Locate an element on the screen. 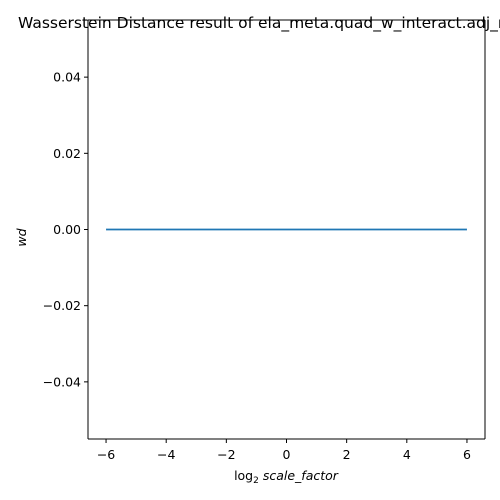 The height and width of the screenshot is (500, 500). x-axis-label-subscript: 2 is located at coordinates (256, 481).